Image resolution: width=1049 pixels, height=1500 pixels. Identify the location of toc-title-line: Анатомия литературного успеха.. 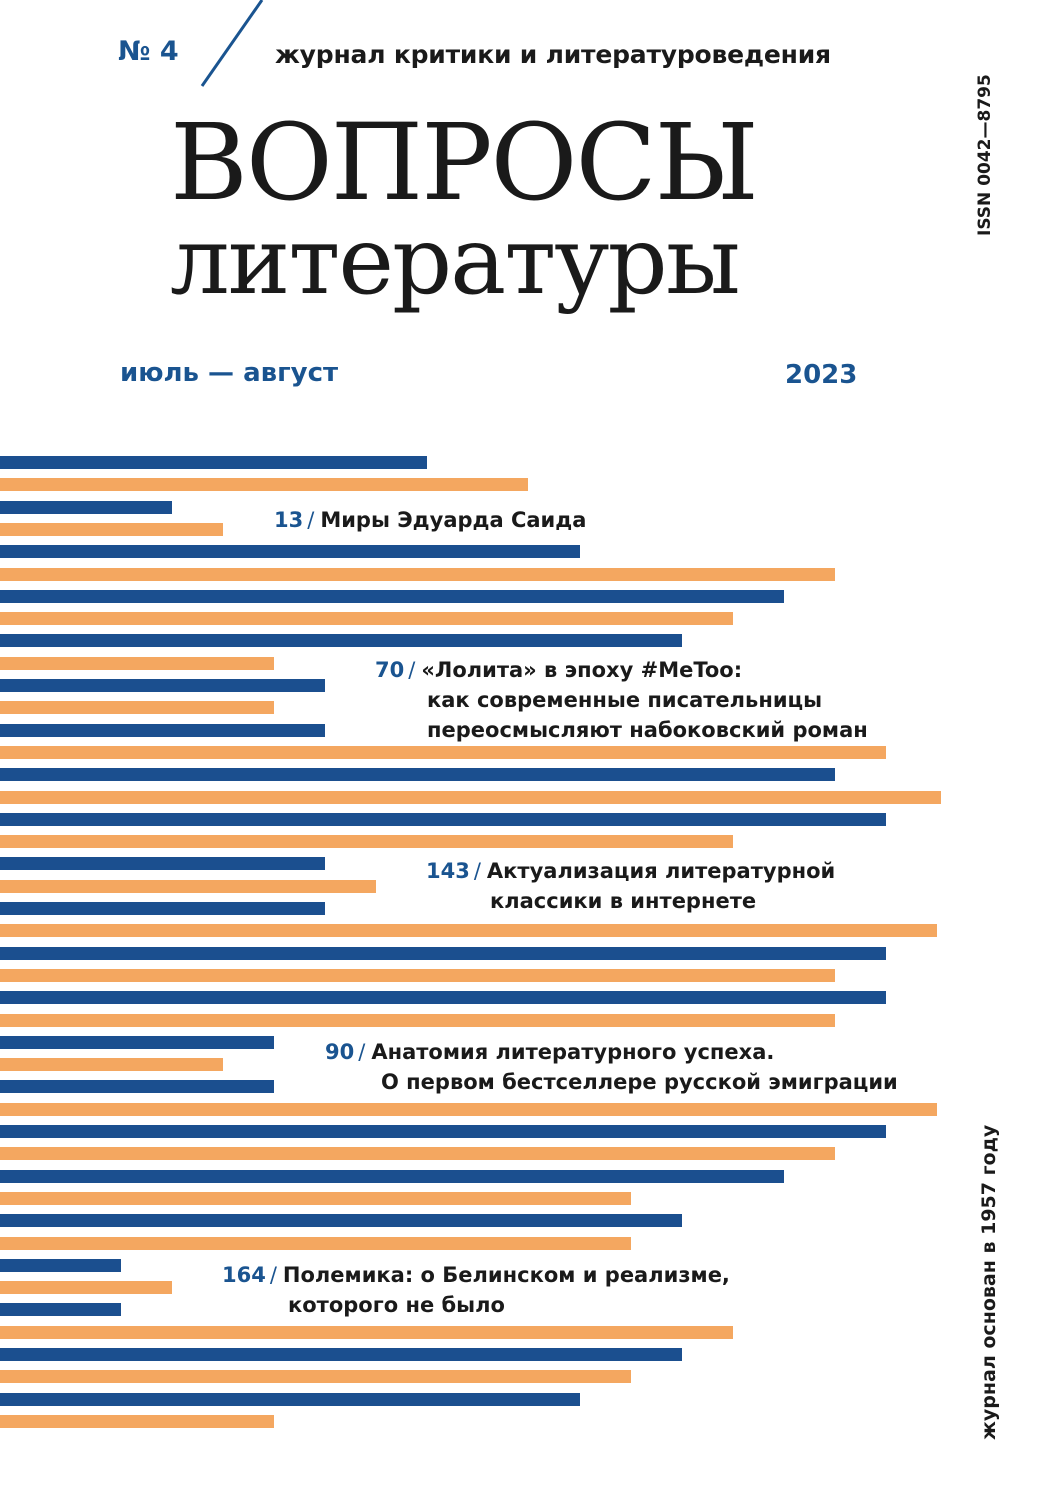
(573, 1052).